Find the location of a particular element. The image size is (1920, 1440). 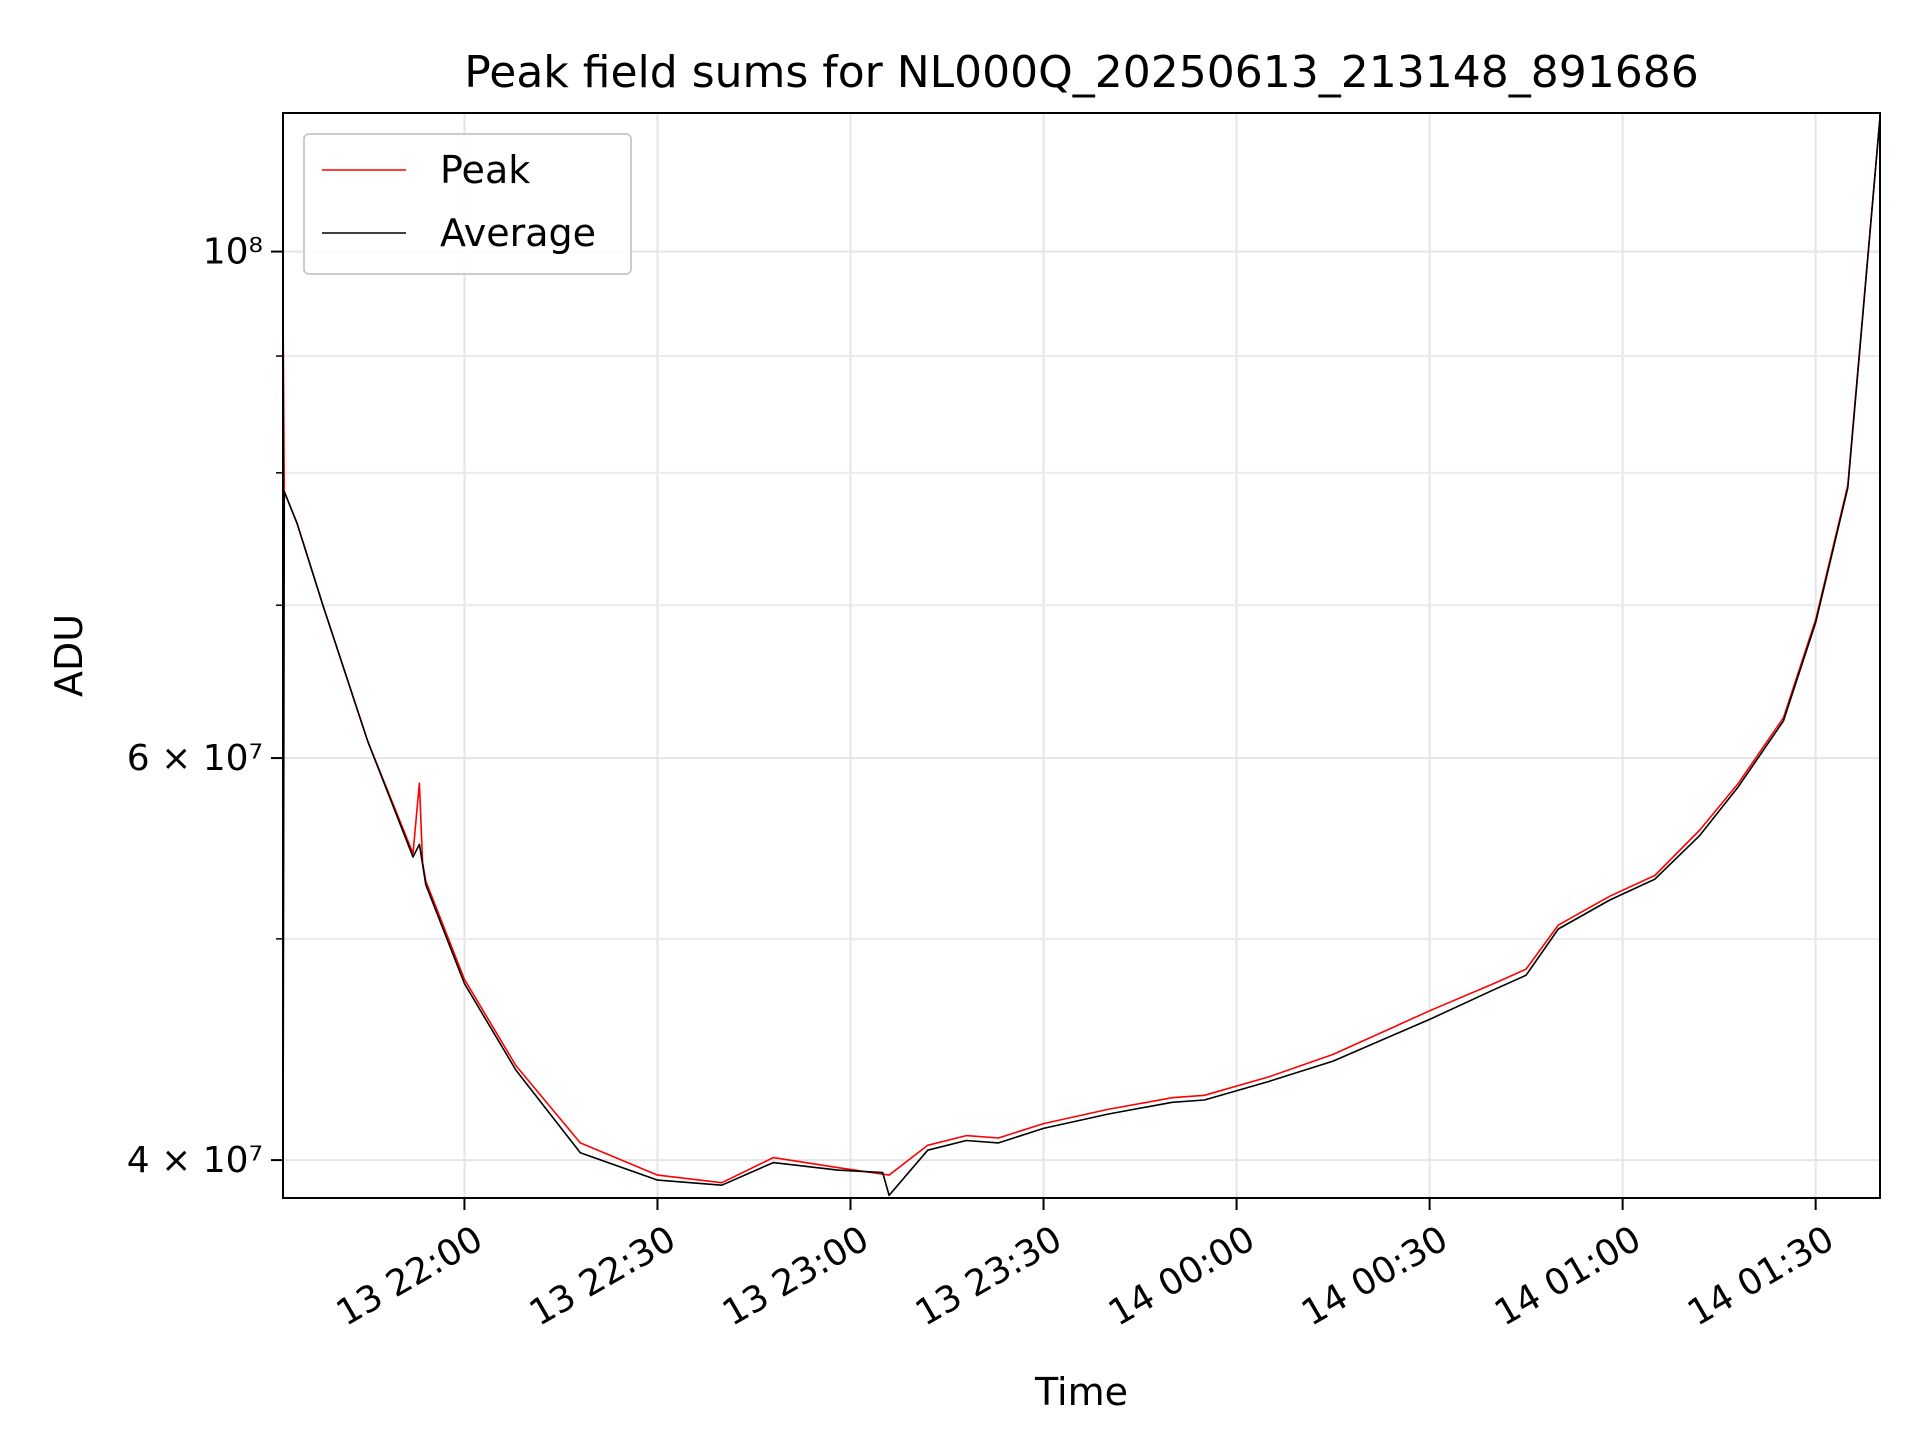

y-tick-label: 10⁸ is located at coordinates (233, 252).